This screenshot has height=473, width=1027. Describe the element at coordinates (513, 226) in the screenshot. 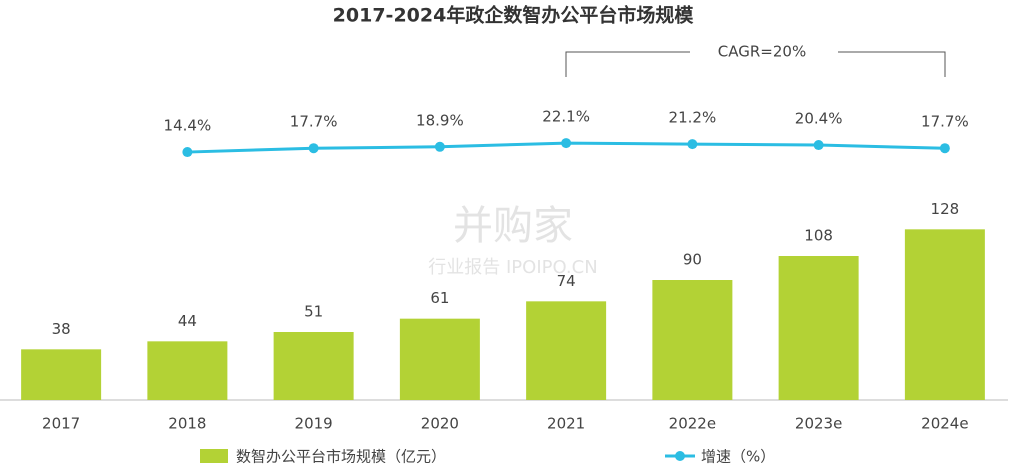

I see `watermark: 并购家` at that location.